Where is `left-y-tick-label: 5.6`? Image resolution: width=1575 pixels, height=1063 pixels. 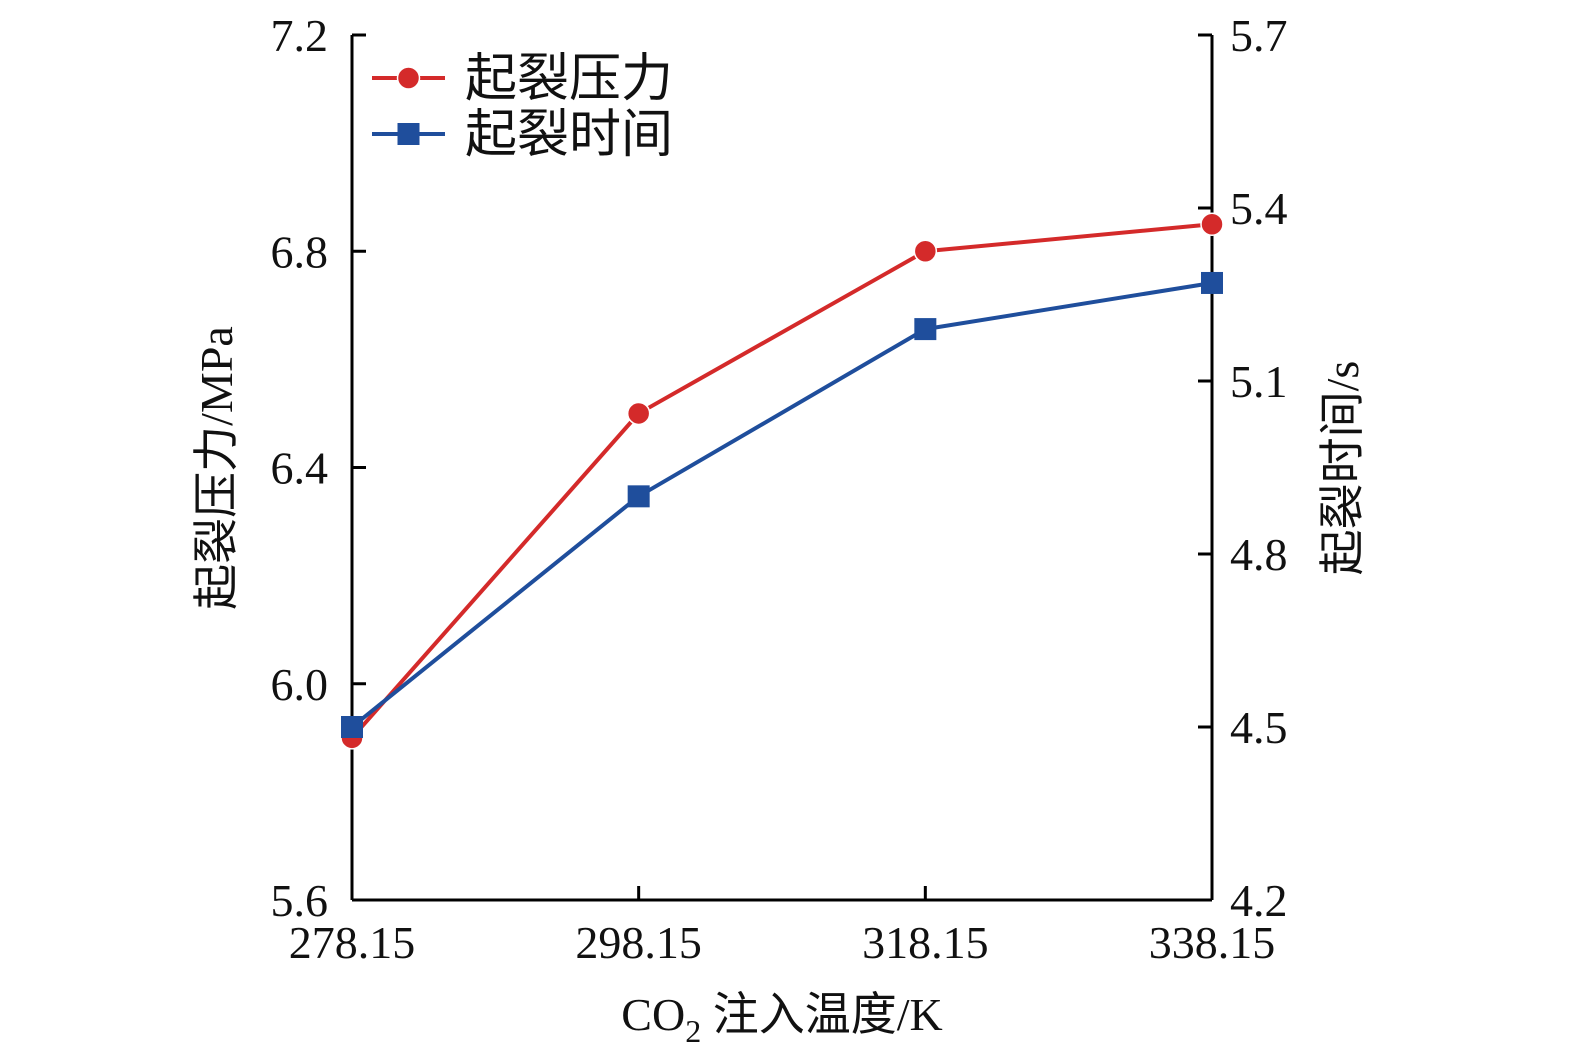
left-y-tick-label: 5.6 is located at coordinates (300, 900).